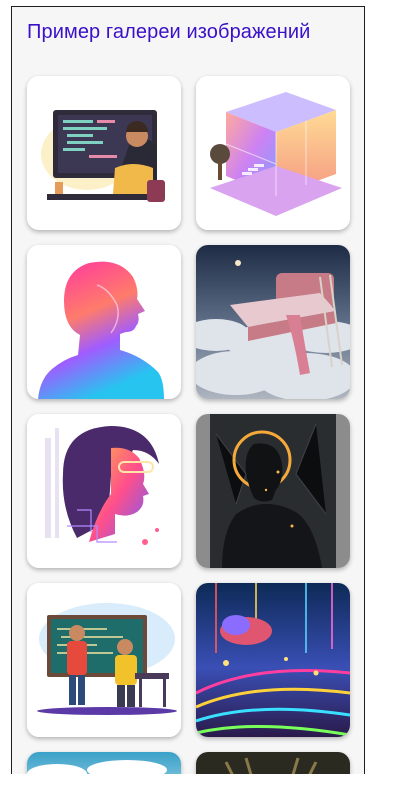 This screenshot has height=806, width=416. I want to click on gradient-profile-silhouette-illustration, so click(104, 322).